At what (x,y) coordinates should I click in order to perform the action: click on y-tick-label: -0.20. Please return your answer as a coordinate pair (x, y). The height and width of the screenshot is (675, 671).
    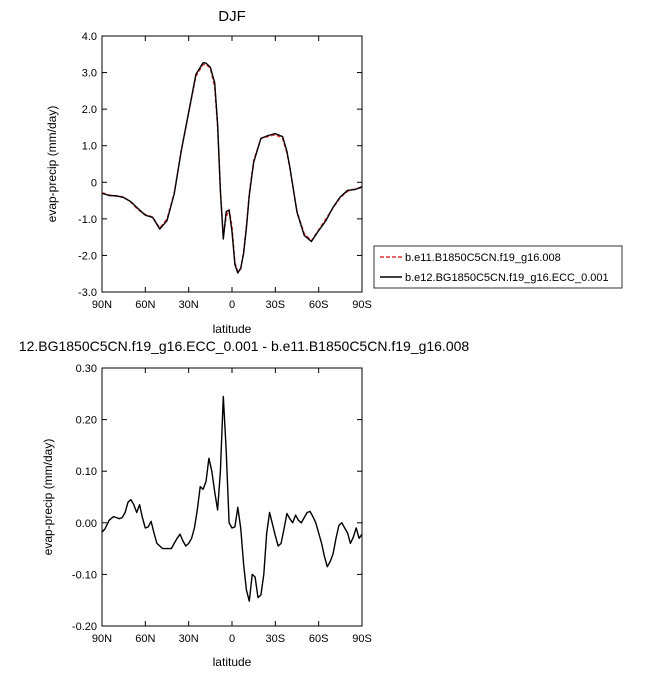
    Looking at the image, I should click on (84, 627).